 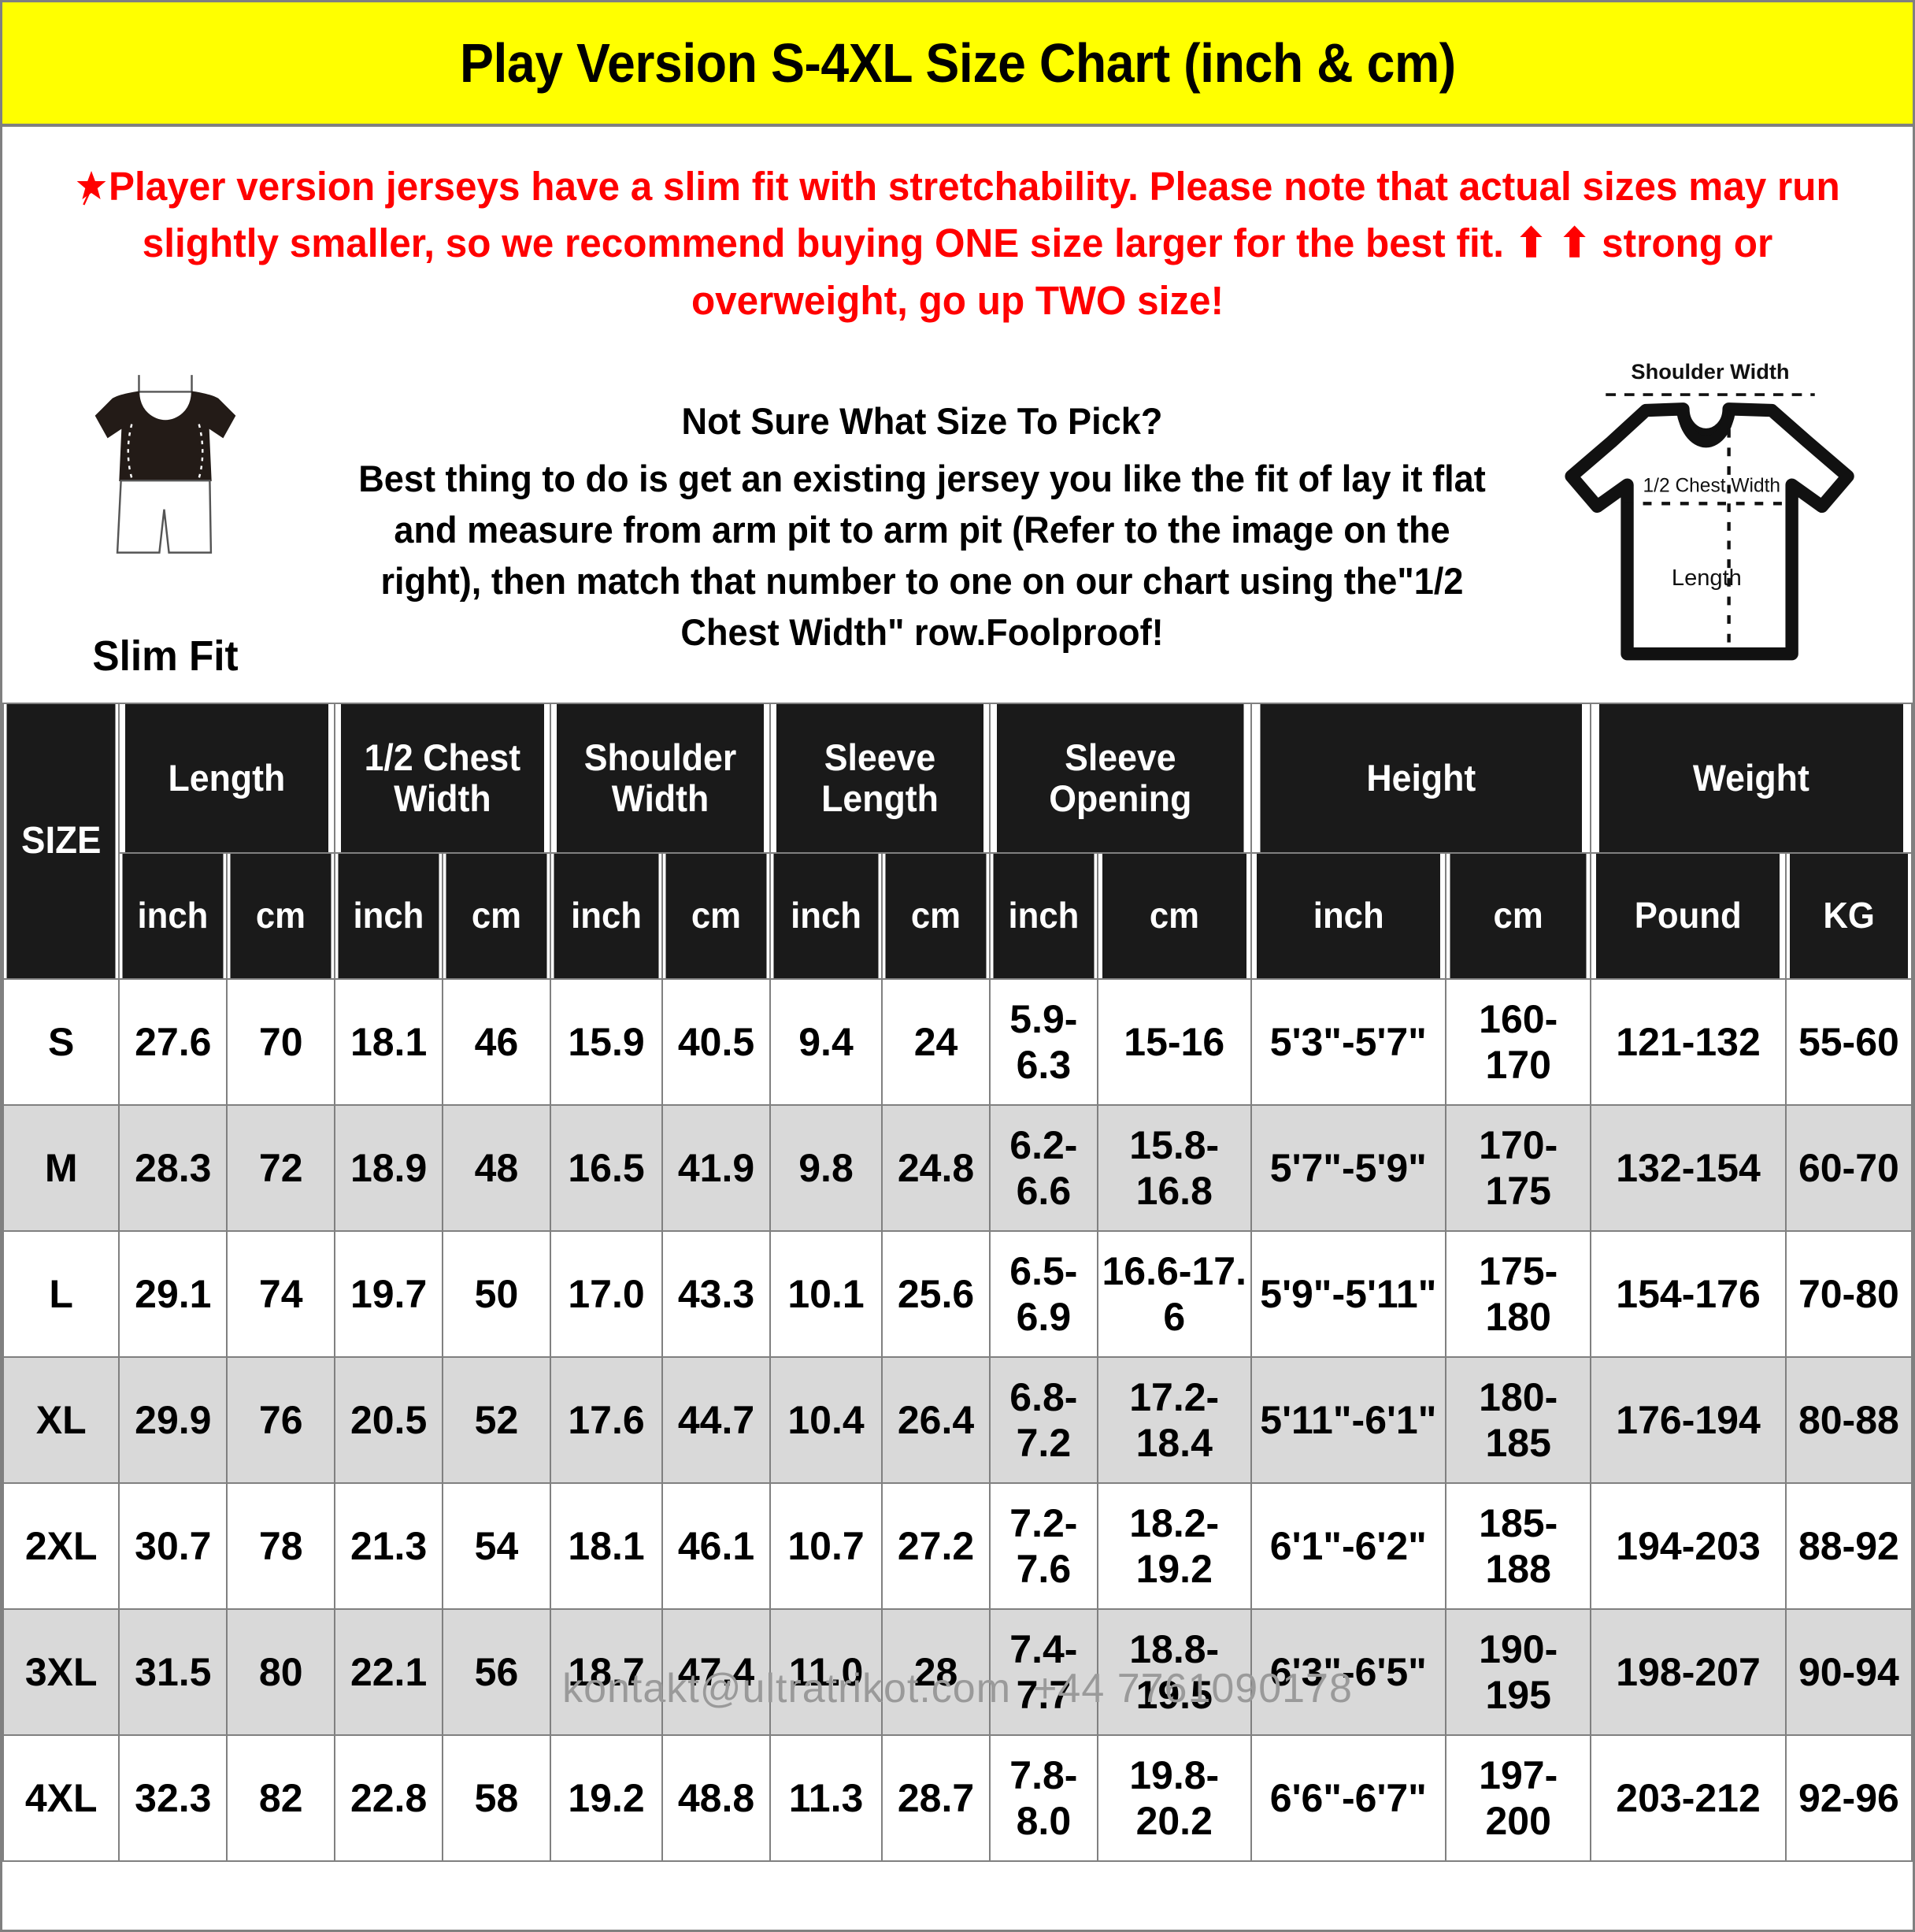 What do you see at coordinates (1348, 1420) in the screenshot?
I see `cell-value: 5'11"-6'1"` at bounding box center [1348, 1420].